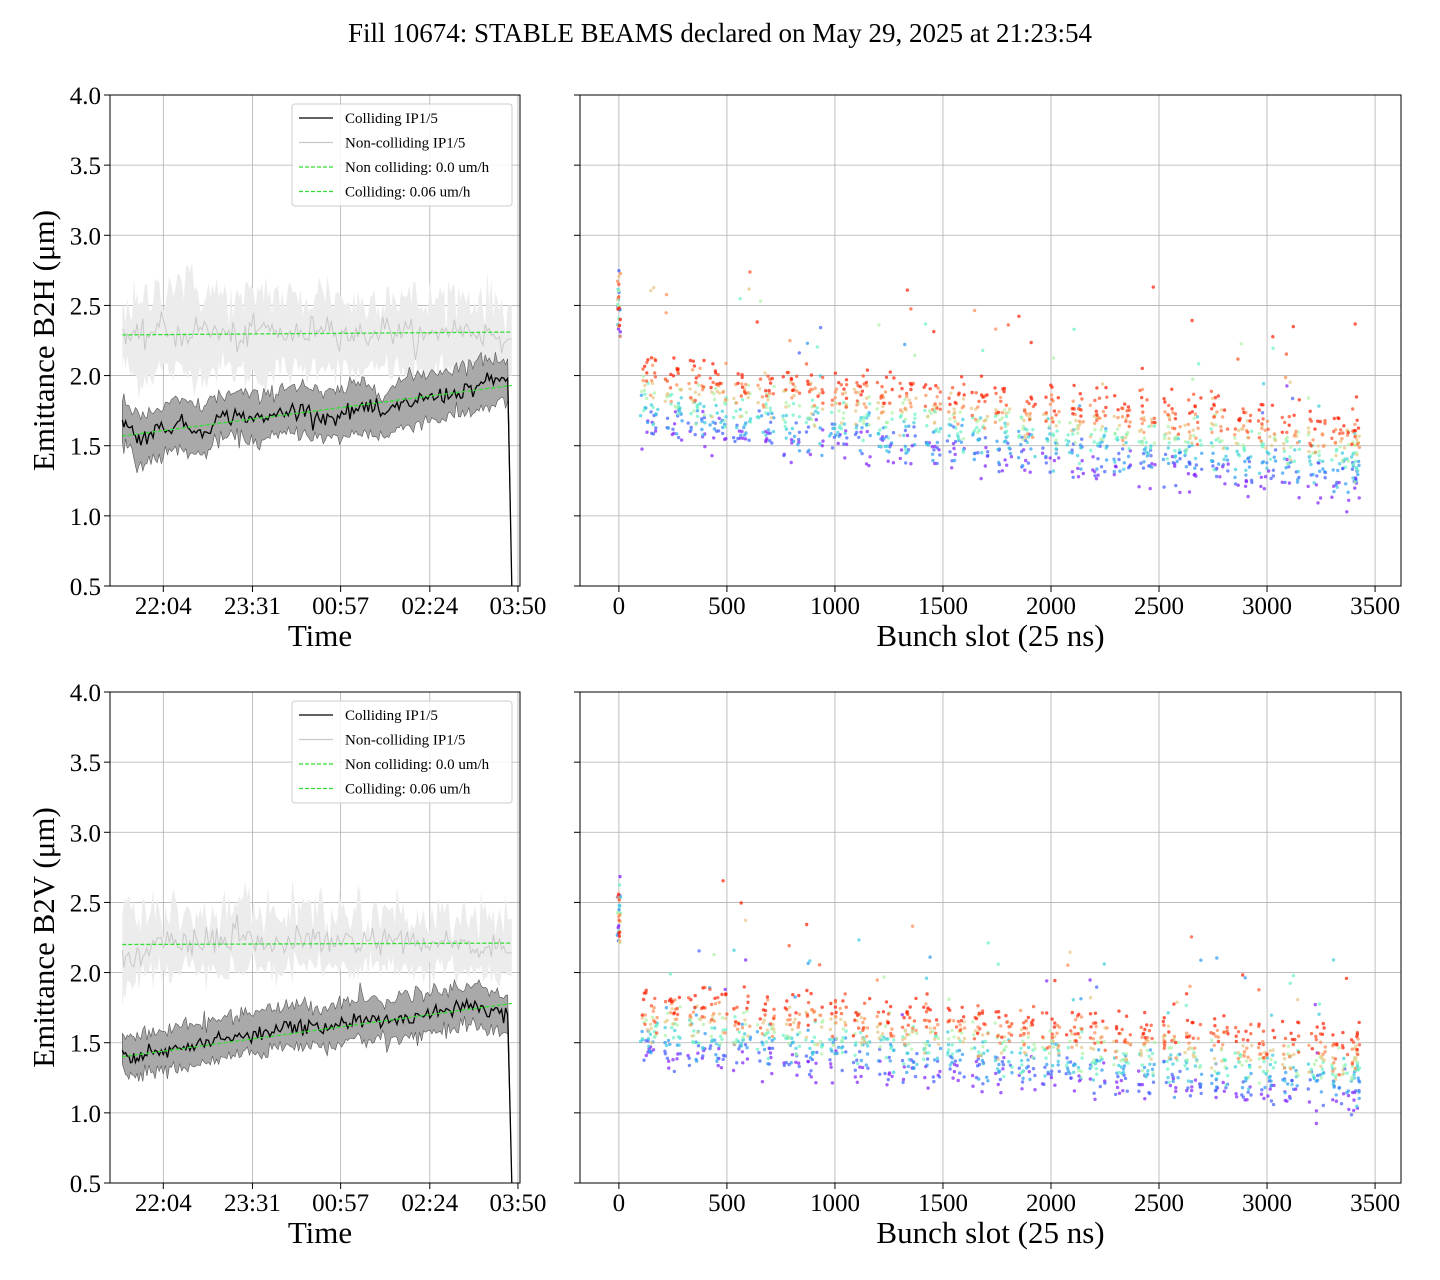 The width and height of the screenshot is (1440, 1280). Describe the element at coordinates (317, 333) in the screenshot. I see `top-left-noncolliding-fit-line` at that location.